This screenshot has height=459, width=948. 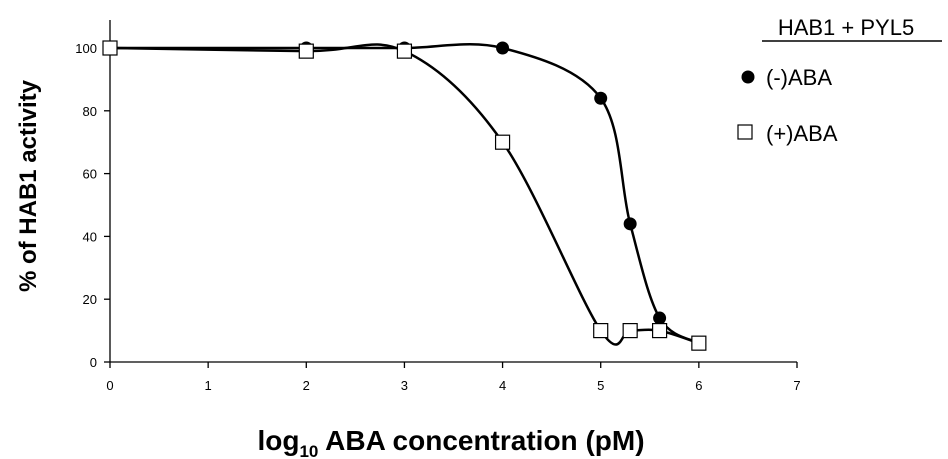 What do you see at coordinates (796, 385) in the screenshot?
I see `x-tick-label: 7` at bounding box center [796, 385].